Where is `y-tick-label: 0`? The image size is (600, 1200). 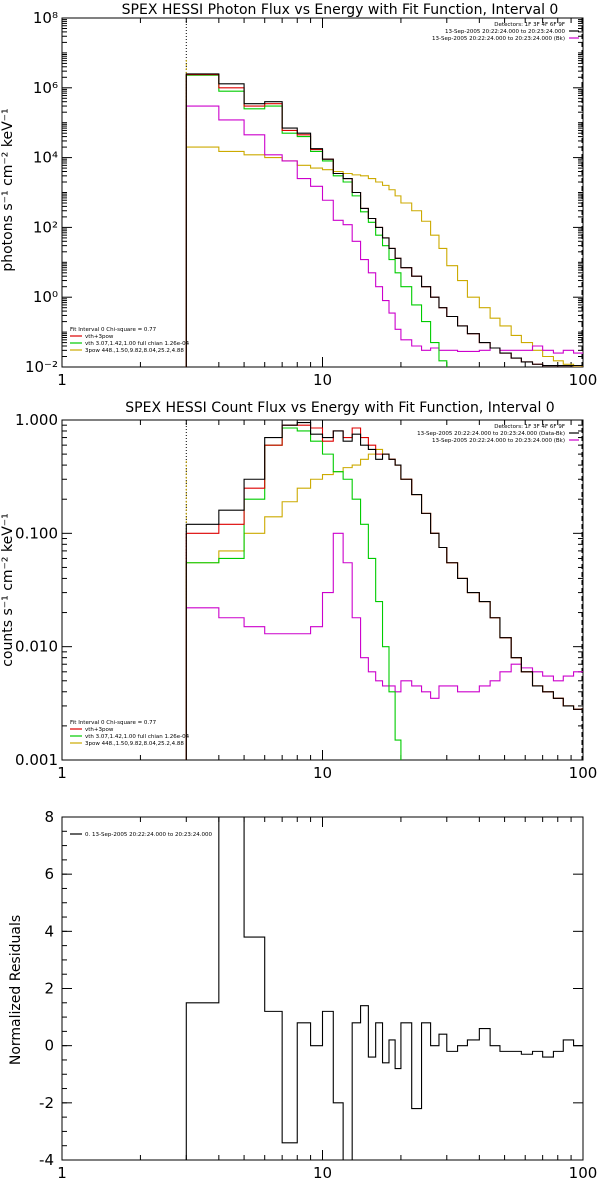 y-tick-label: 0 is located at coordinates (49, 1046).